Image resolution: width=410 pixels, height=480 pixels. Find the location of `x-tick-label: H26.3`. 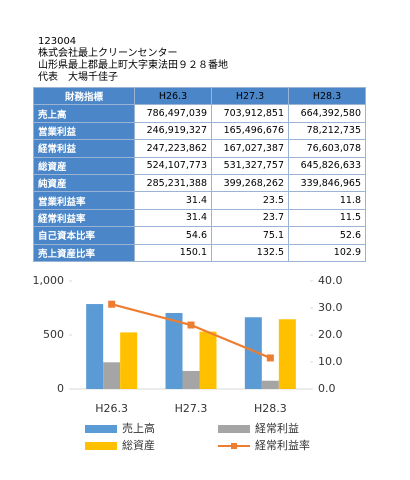

x-tick-label: H26.3 is located at coordinates (111, 408).